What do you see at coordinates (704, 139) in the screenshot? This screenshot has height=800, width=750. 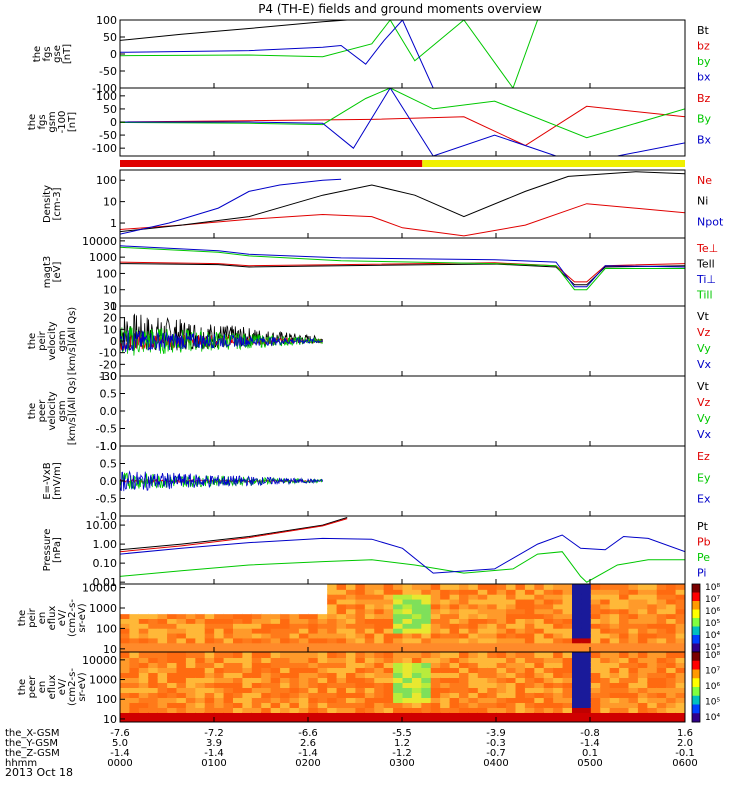 I see `legend-Bx: Bx` at bounding box center [704, 139].